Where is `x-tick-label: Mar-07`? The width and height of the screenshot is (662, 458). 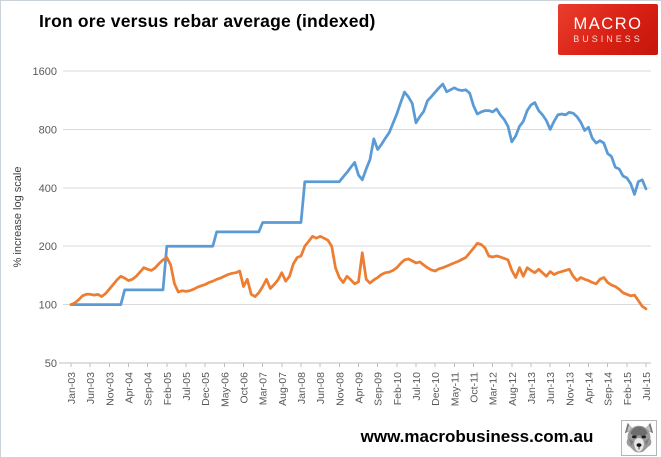
x-tick-label: Mar-07 is located at coordinates (264, 388).